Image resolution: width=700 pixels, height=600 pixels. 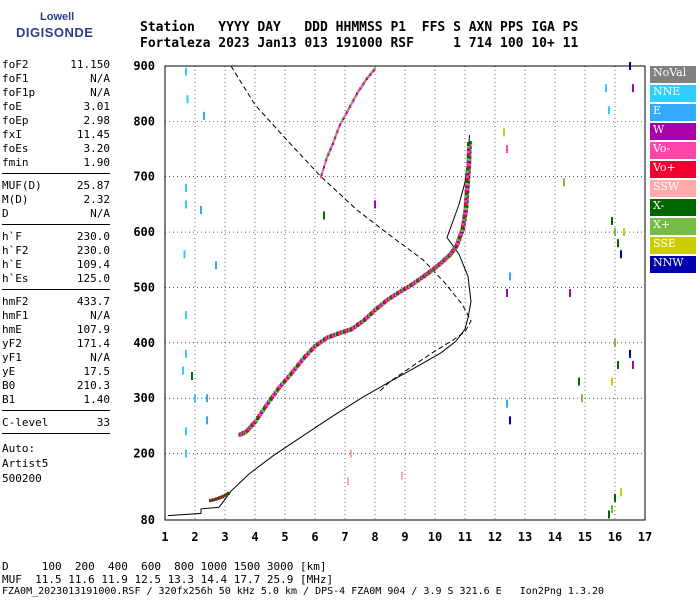 What do you see at coordinates (144, 121) in the screenshot?
I see `y-tick-label: 800` at bounding box center [144, 121].